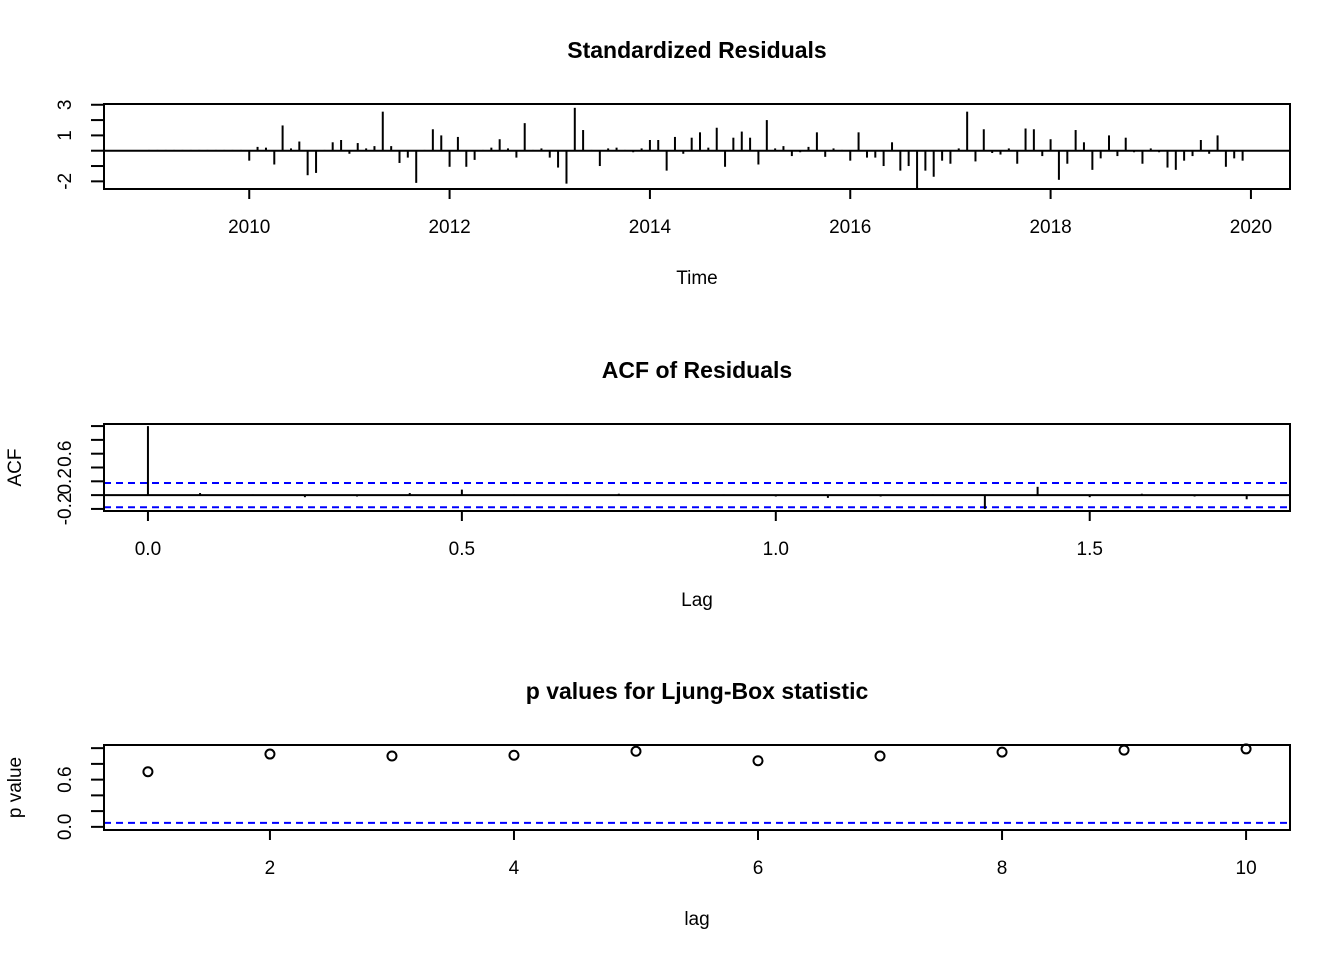  What do you see at coordinates (697, 691) in the screenshot?
I see `chart-title: p values for Ljung-Box statistic` at bounding box center [697, 691].